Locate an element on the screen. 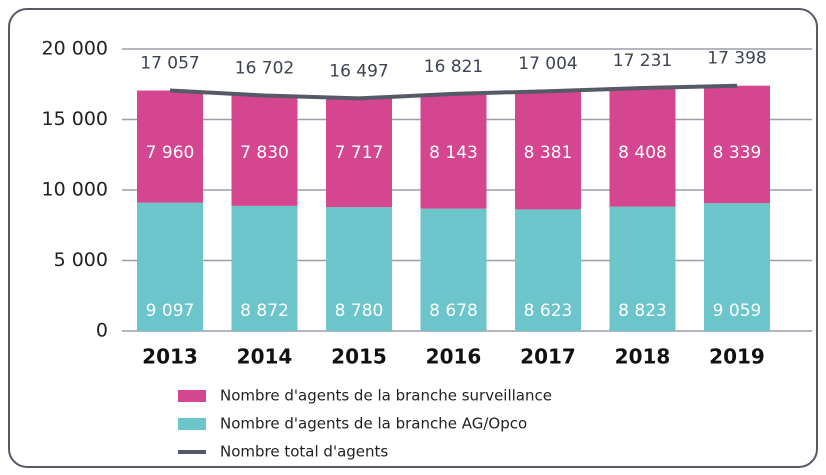 This screenshot has height=475, width=826. x-tick-label: 2017 is located at coordinates (548, 357).